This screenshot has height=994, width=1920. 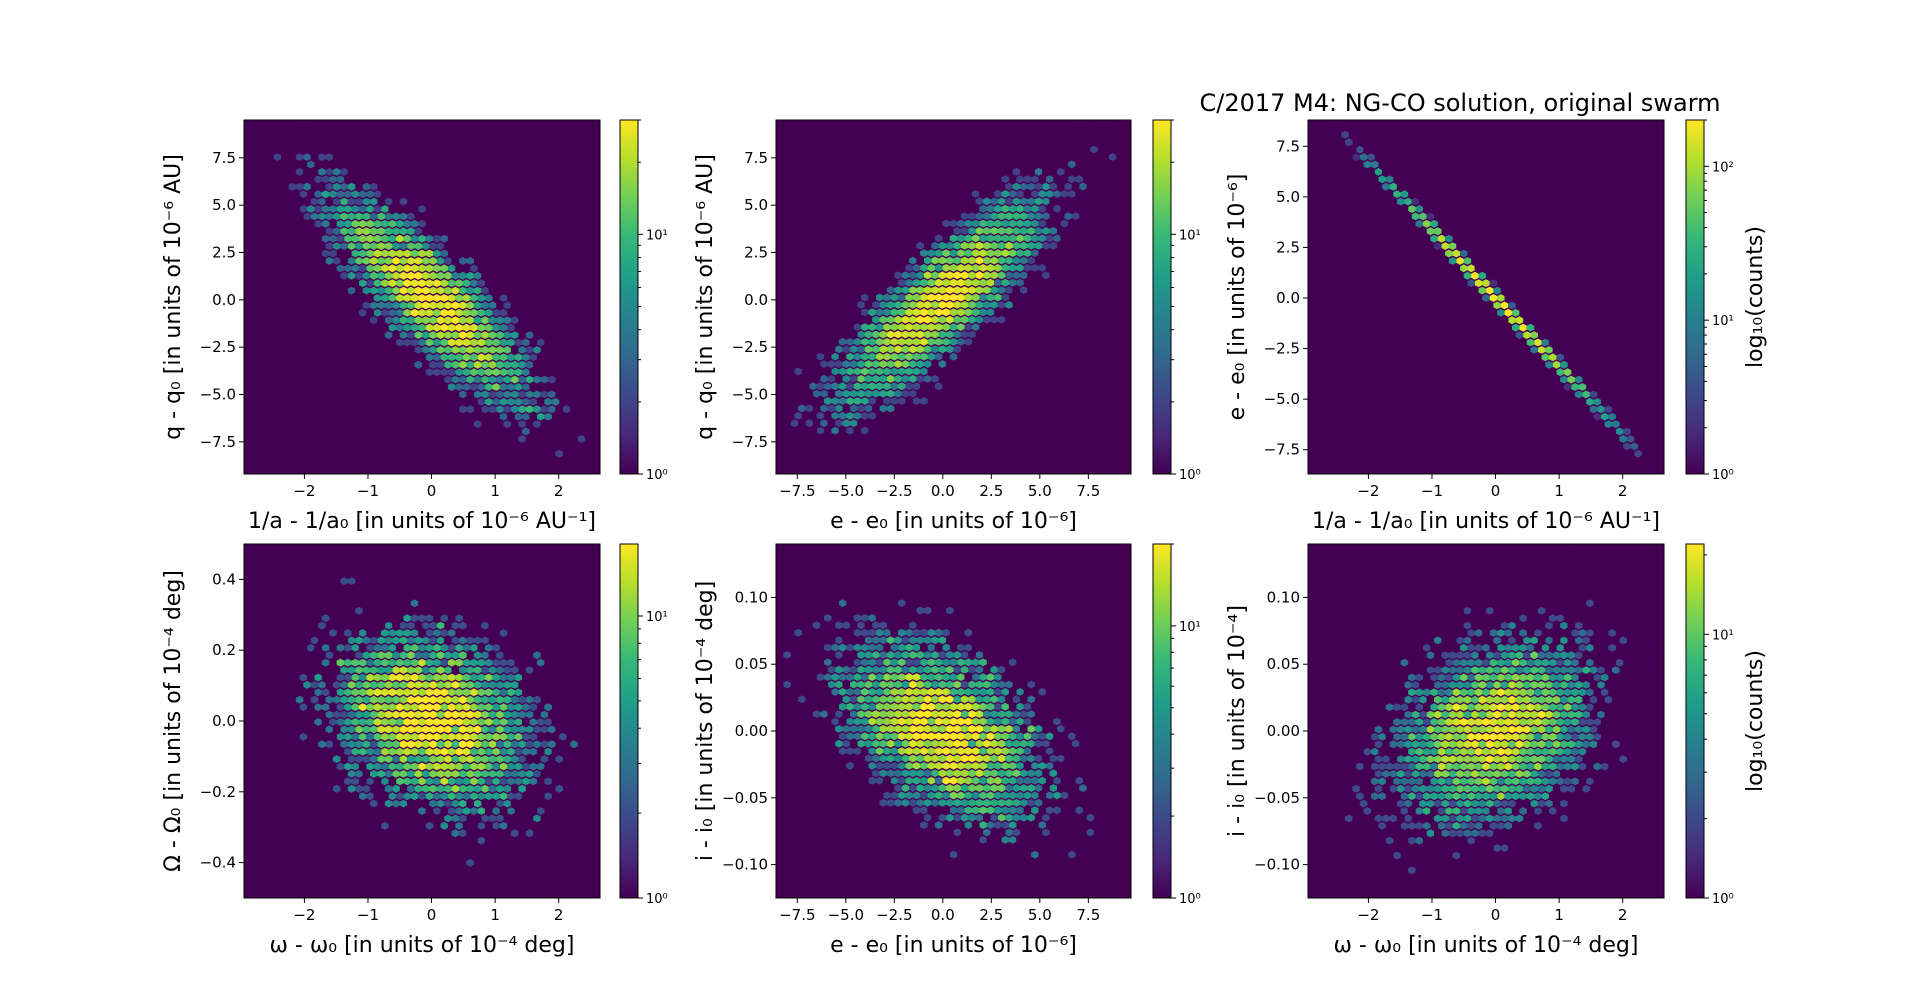 I want to click on y-tick-label: 5.0, so click(x=224, y=205).